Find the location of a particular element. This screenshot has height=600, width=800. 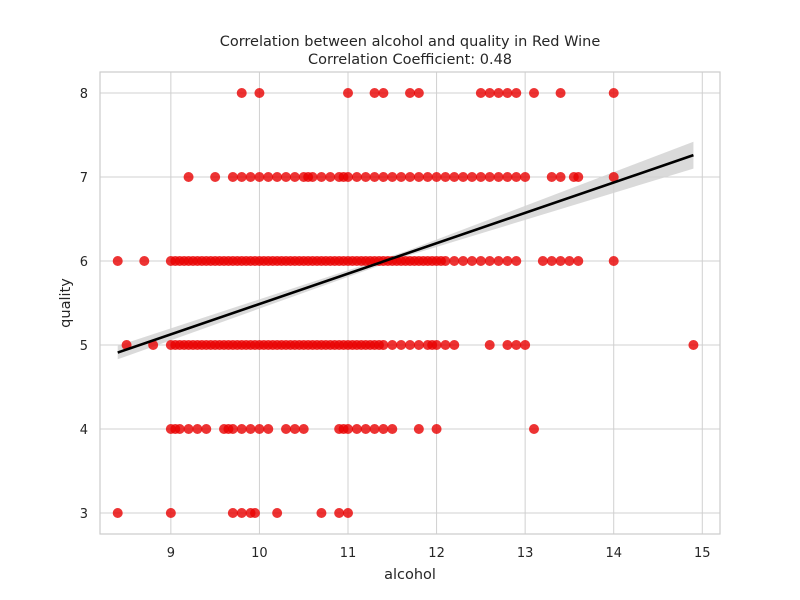

y-tick-label: 3 is located at coordinates (84, 514).